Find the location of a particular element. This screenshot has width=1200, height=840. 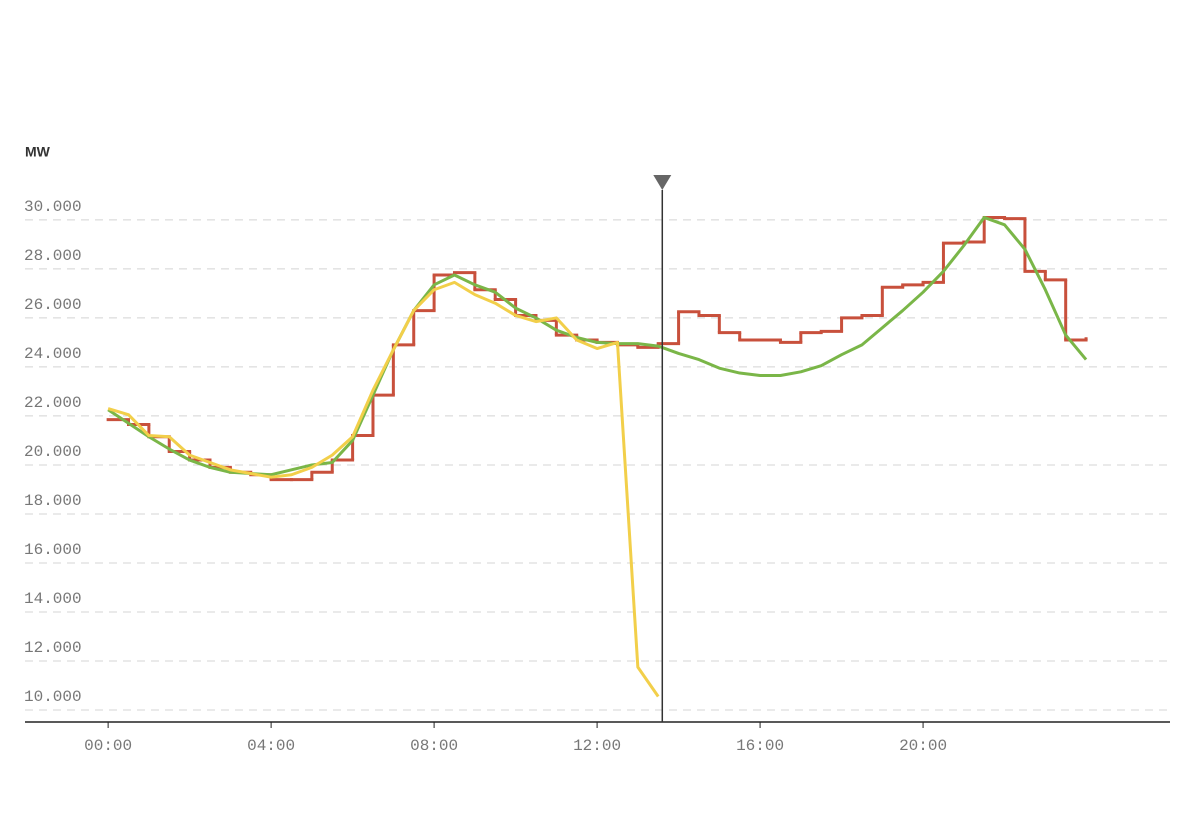

y-tick-label: 24.000 is located at coordinates (53, 354).